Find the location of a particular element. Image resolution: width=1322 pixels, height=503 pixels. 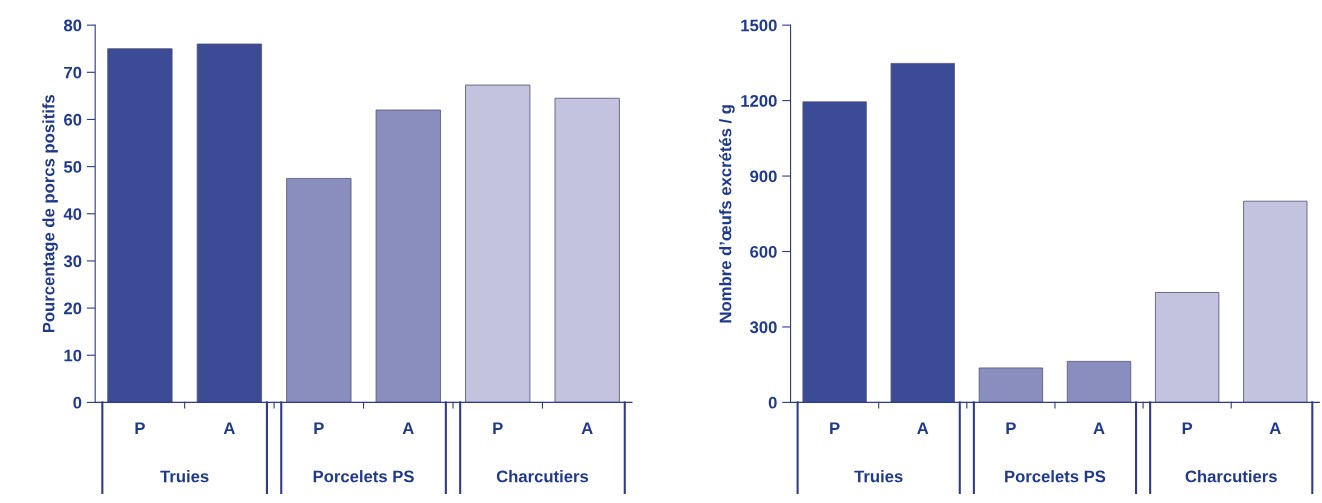

y-tick-label: 60 is located at coordinates (73, 119).